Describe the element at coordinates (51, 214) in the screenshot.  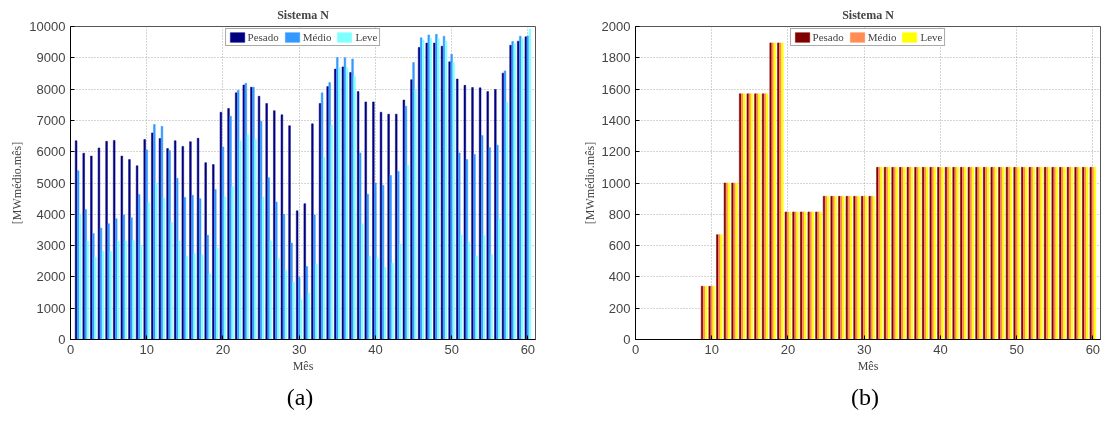
I see `y-tick-label: 4000` at that location.